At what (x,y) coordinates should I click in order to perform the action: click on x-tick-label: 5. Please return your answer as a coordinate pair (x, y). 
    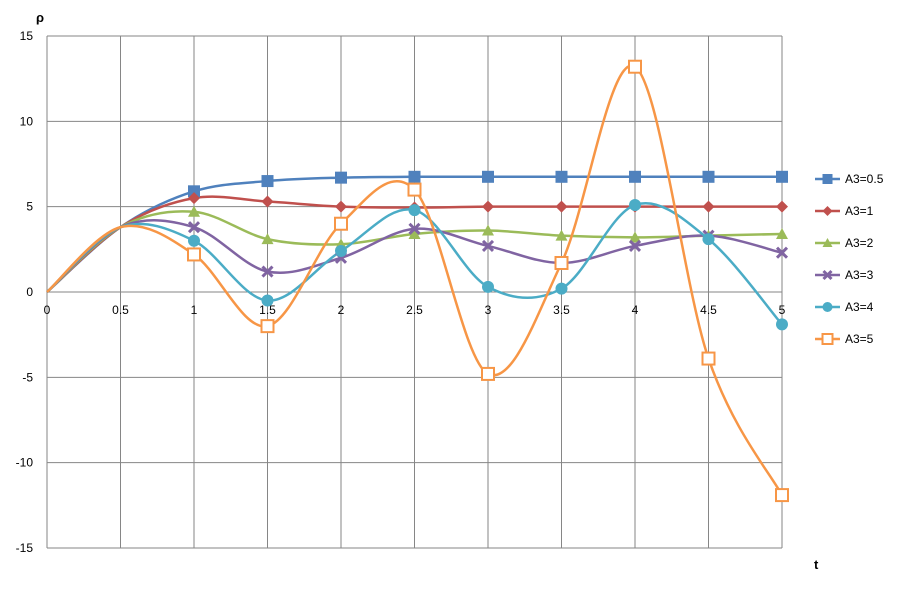
    Looking at the image, I should click on (782, 310).